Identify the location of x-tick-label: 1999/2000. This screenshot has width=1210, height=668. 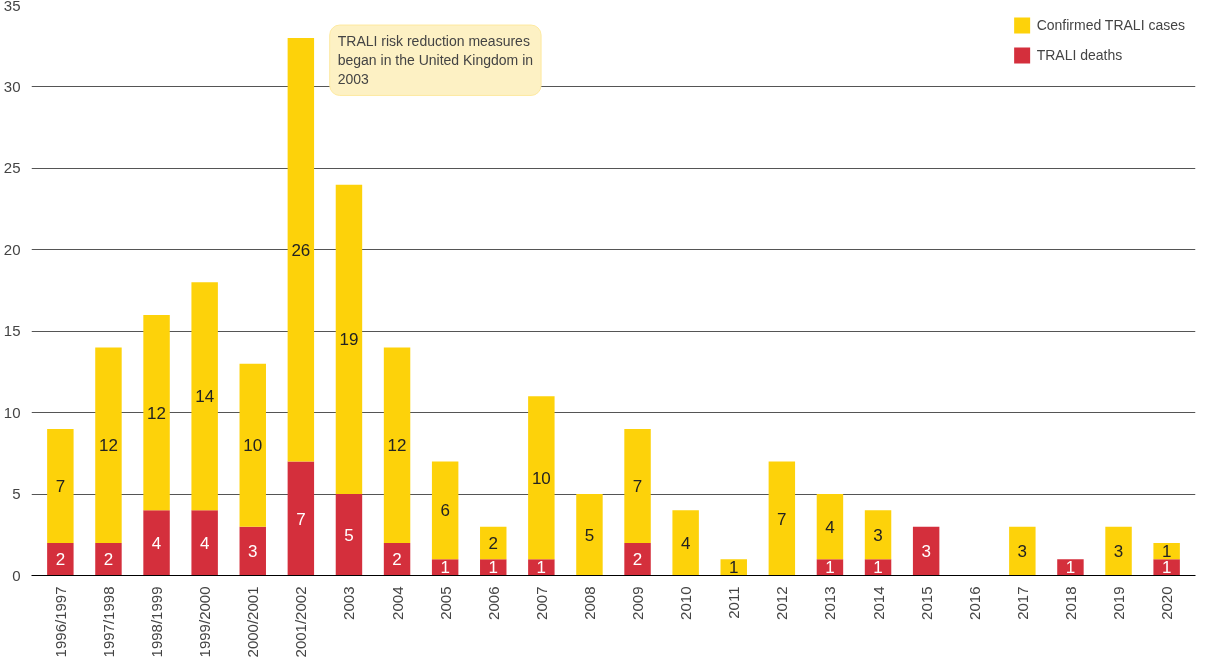
(205, 622).